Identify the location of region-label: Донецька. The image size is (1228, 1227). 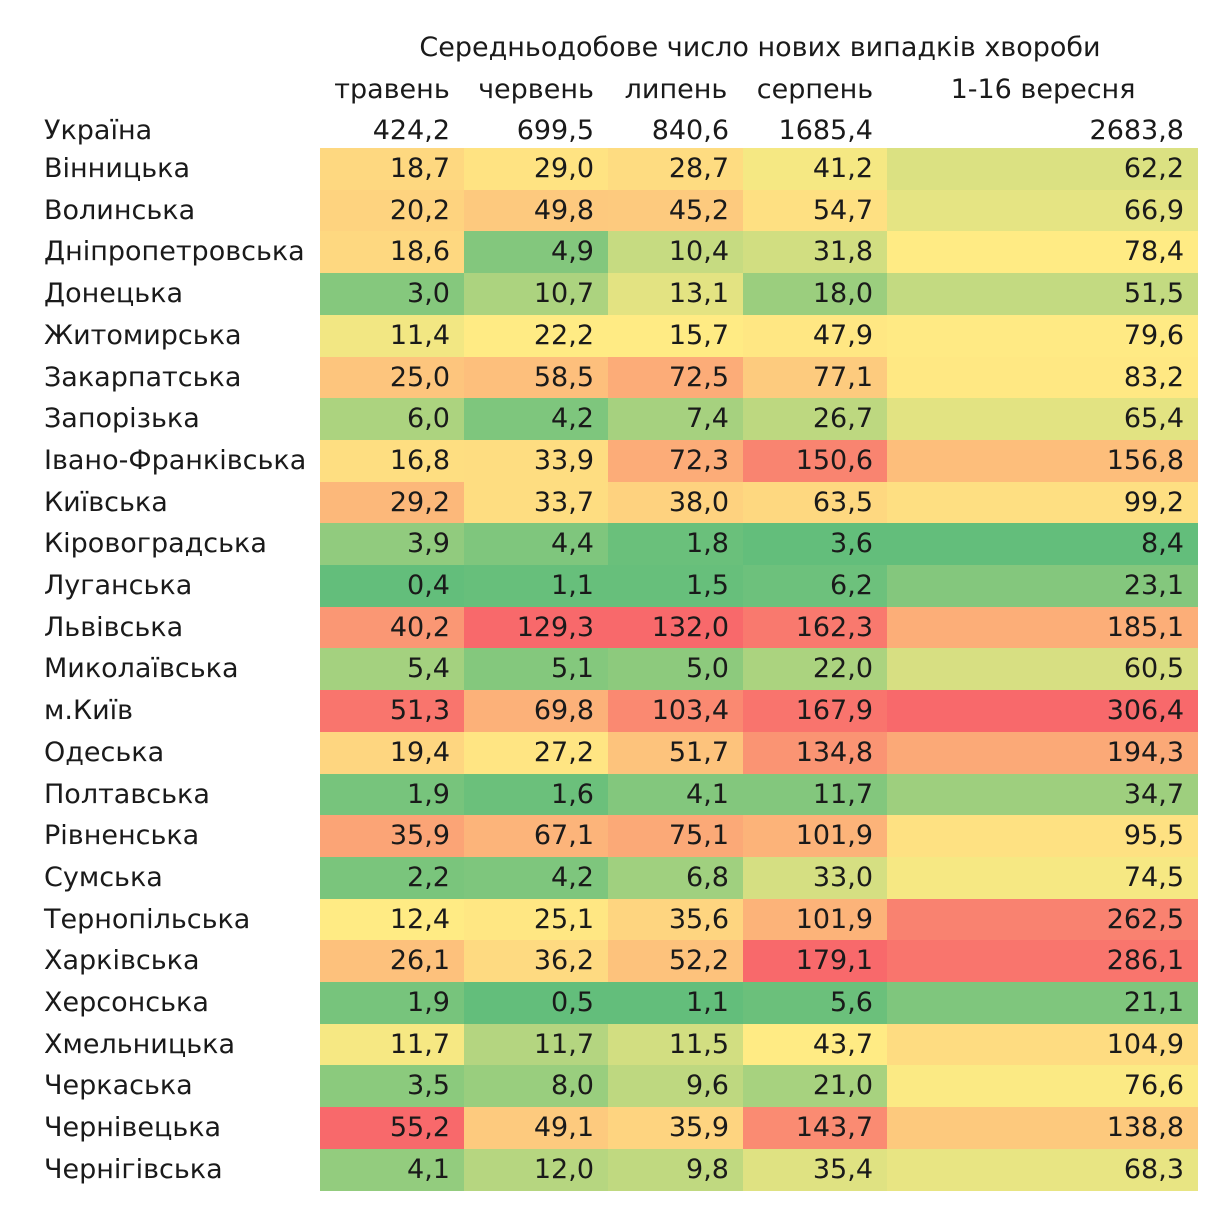
(114, 293).